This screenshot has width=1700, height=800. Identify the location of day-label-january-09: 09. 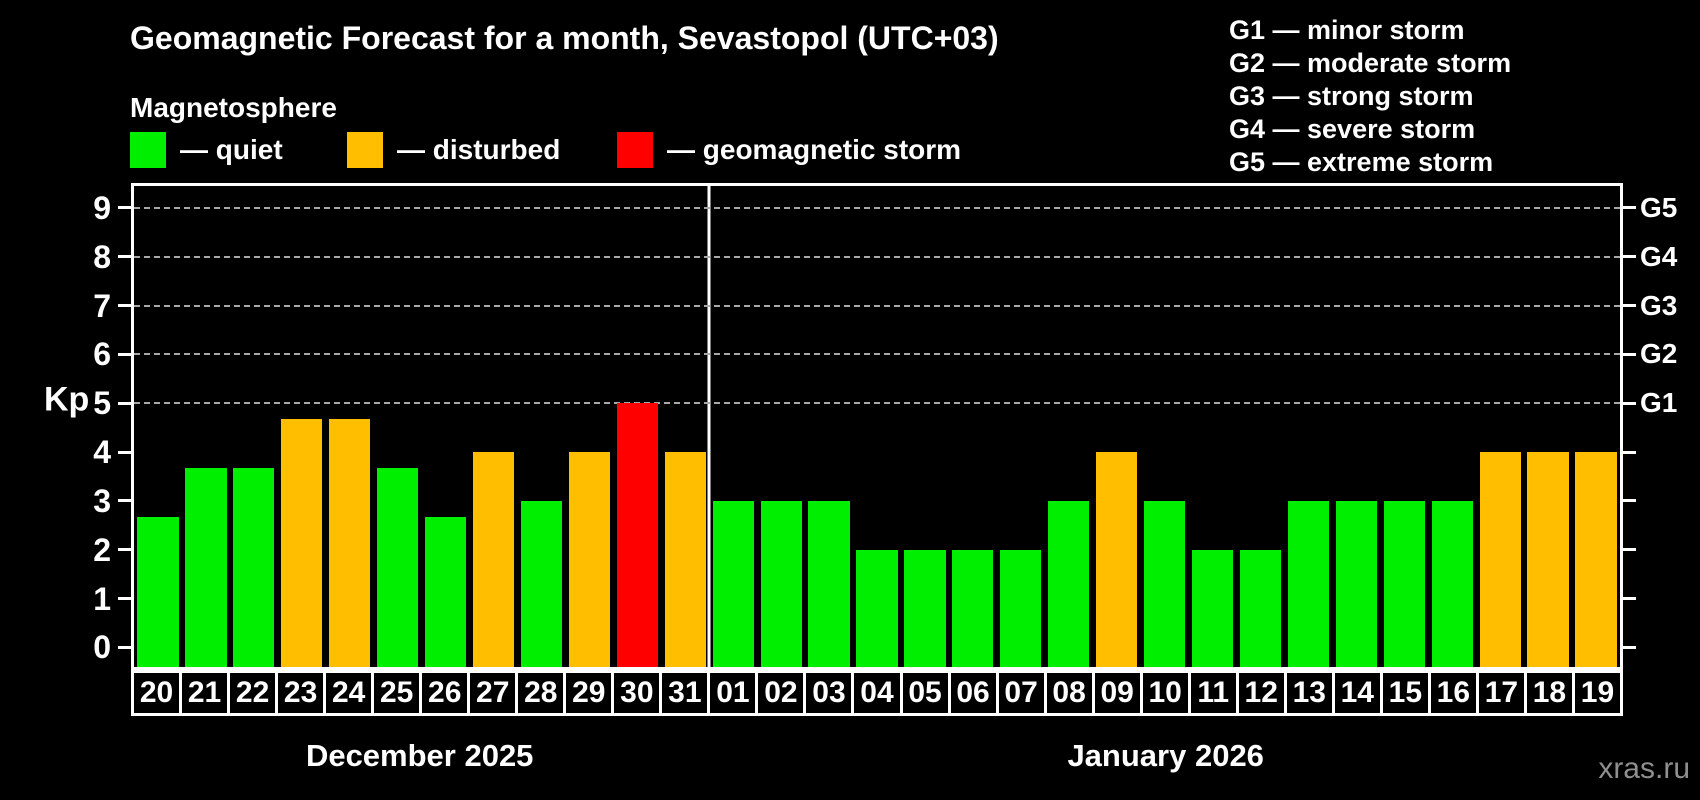
(1117, 693).